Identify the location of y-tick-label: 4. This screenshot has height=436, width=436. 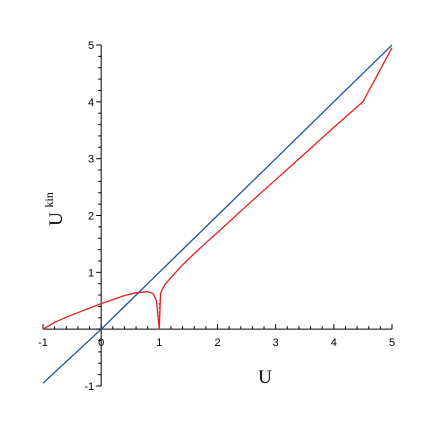
(91, 103).